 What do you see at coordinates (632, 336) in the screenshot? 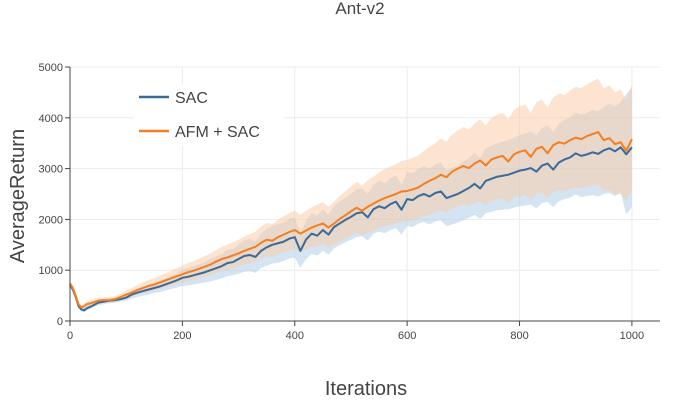
I see `x-tick-label: 1000` at bounding box center [632, 336].